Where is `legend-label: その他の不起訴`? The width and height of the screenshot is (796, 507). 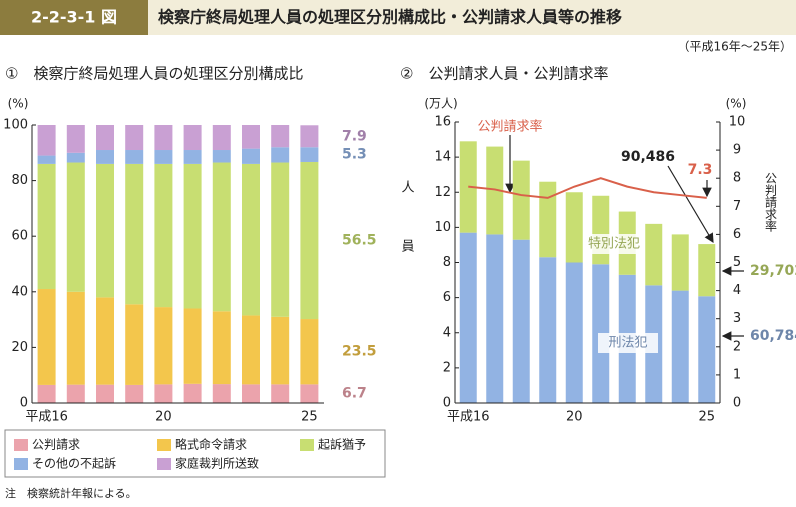
legend-label: その他の不起訴 is located at coordinates (74, 463).